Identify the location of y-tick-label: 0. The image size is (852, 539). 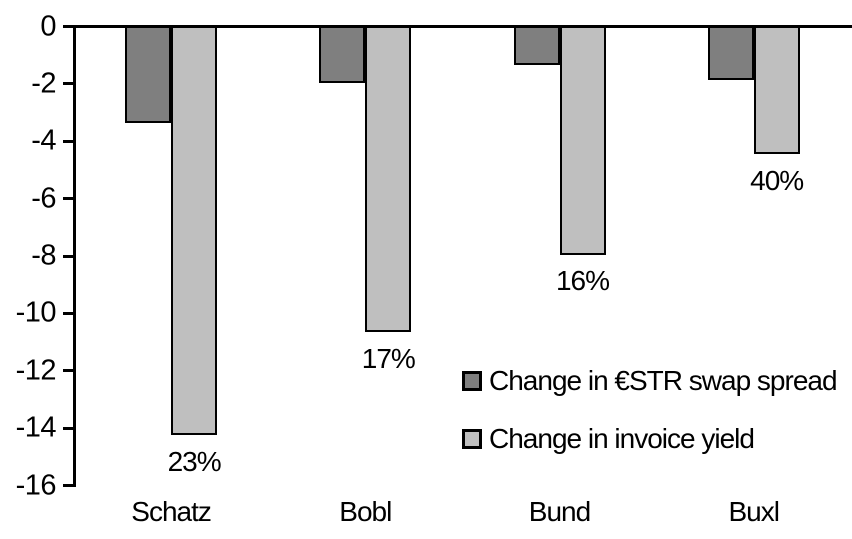
(48, 26).